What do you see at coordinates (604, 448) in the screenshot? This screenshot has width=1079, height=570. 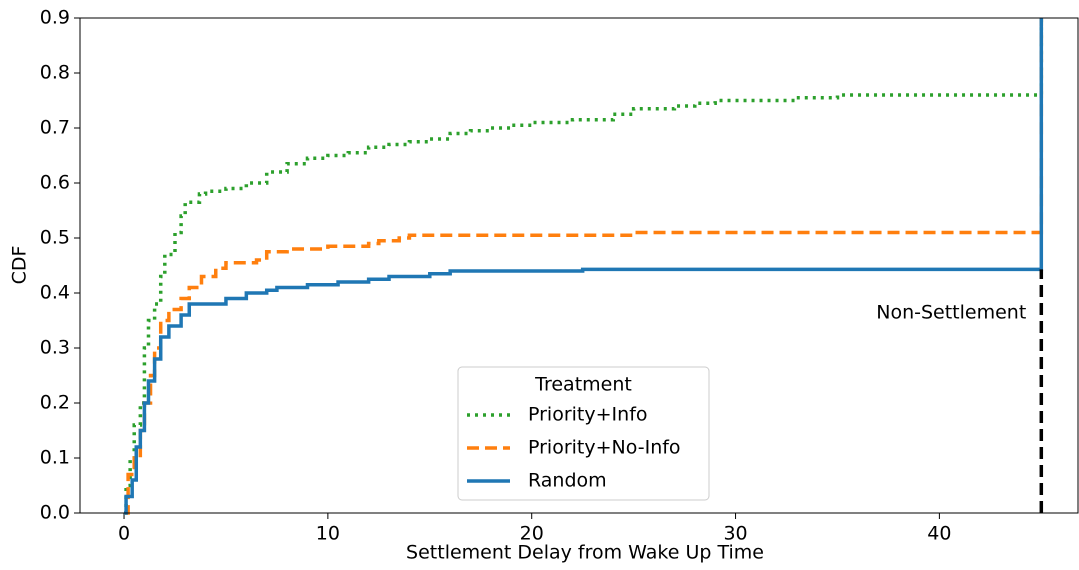 I see `legend-label: Priority+No-Info` at bounding box center [604, 448].